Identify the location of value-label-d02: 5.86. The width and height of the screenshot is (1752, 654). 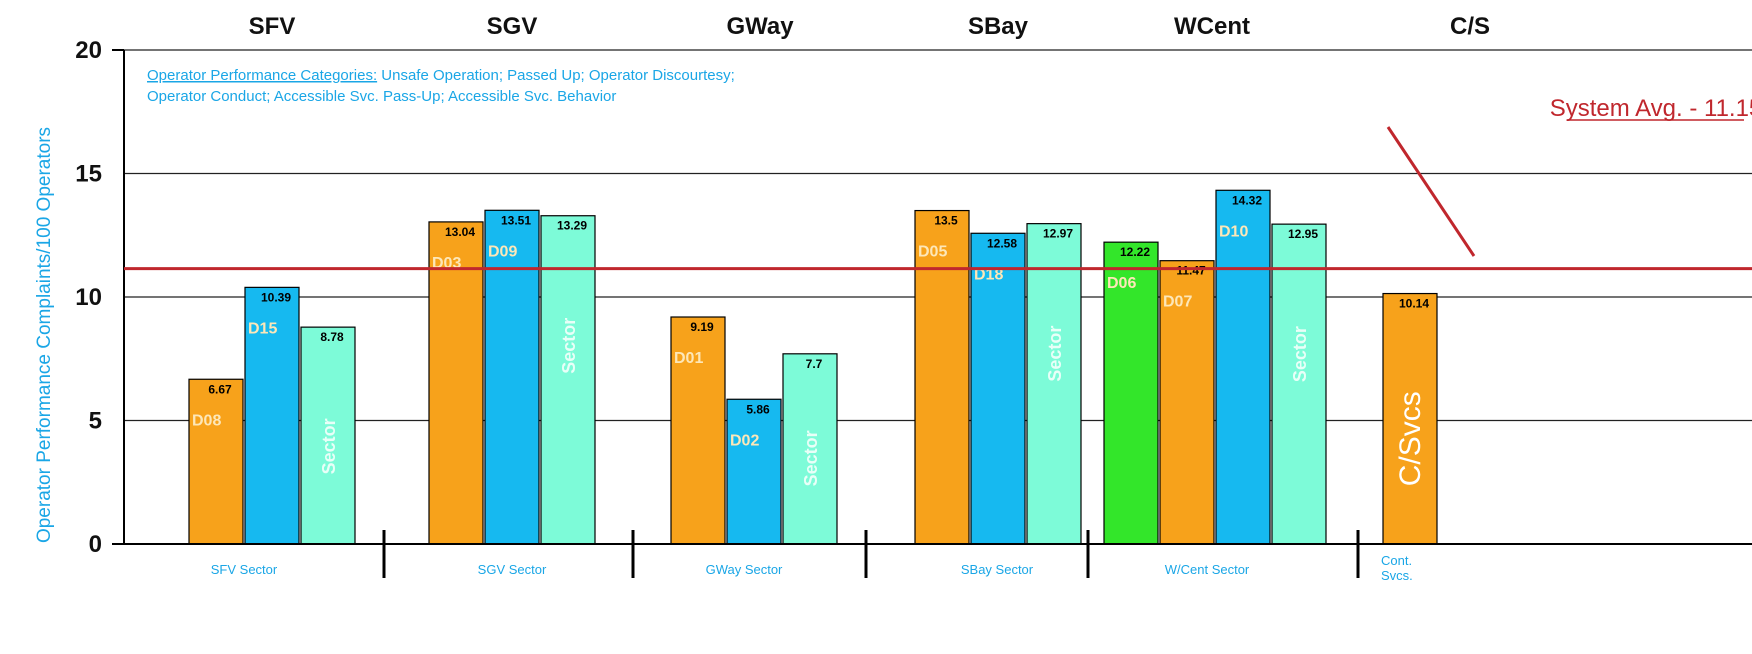
(758, 409).